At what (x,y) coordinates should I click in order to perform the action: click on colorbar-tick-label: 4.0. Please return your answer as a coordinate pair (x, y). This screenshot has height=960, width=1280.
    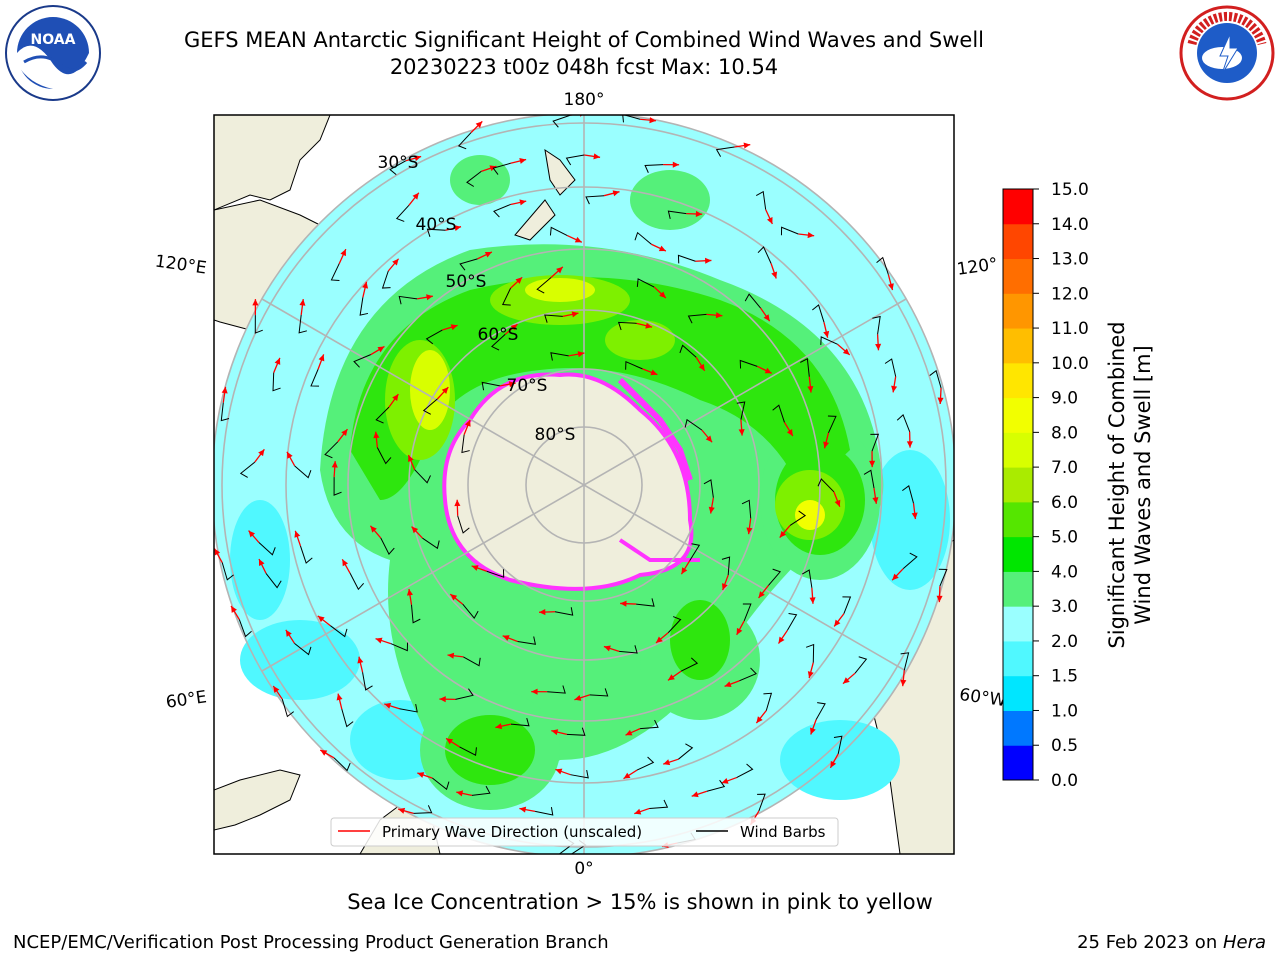
    Looking at the image, I should click on (1064, 572).